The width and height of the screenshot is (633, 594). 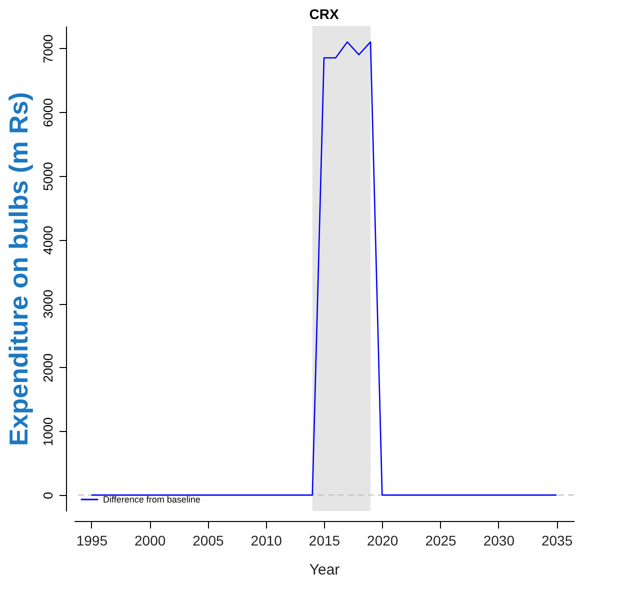 I want to click on y-tick-label: 7000, so click(x=48, y=49).